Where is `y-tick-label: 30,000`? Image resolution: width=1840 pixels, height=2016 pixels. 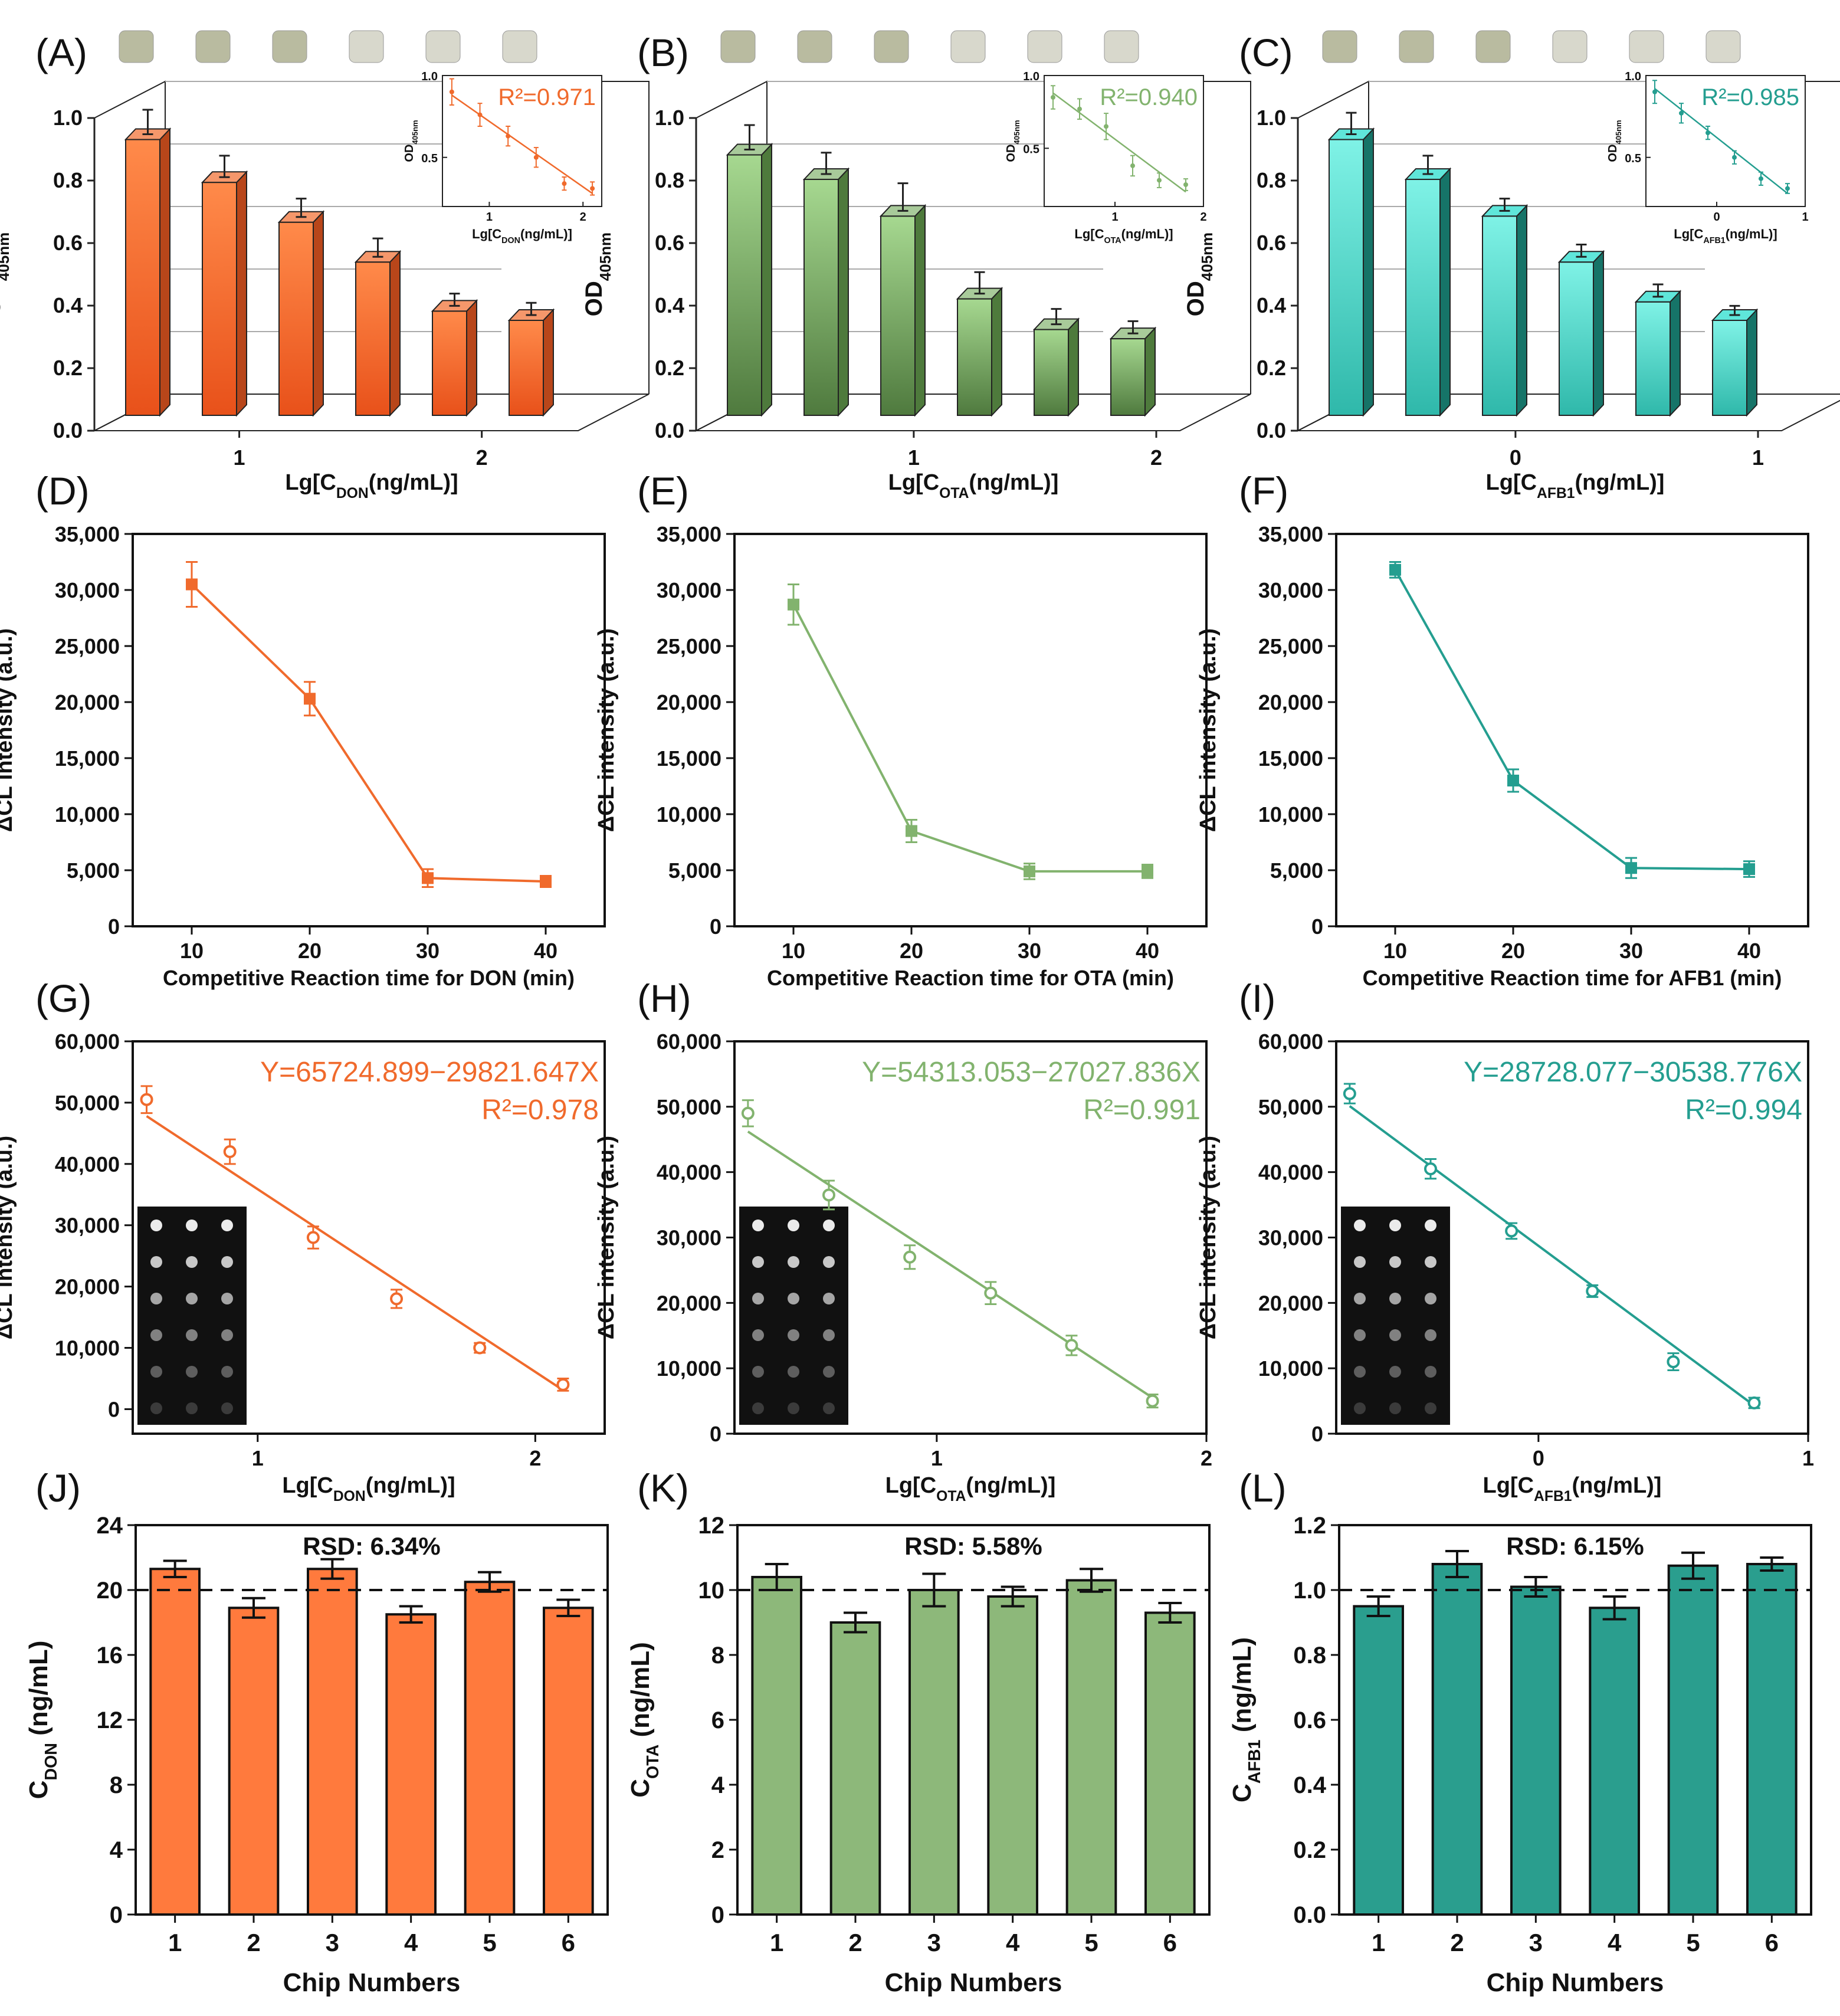 y-tick-label: 30,000 is located at coordinates (1291, 590).